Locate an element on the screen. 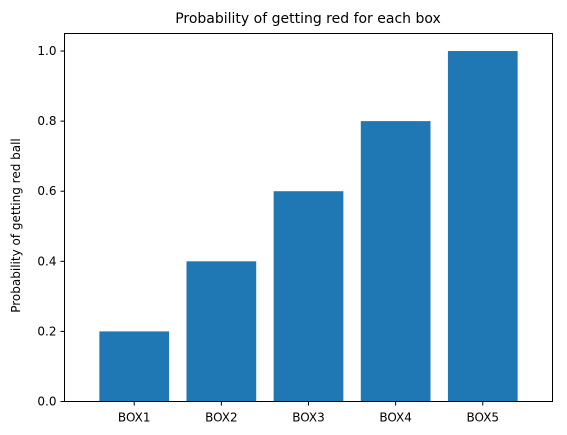 Image resolution: width=567 pixels, height=435 pixels. y-ticks-group: 0.0 0.2 0.4 0.6 0.8 1.0 is located at coordinates (51, 226).